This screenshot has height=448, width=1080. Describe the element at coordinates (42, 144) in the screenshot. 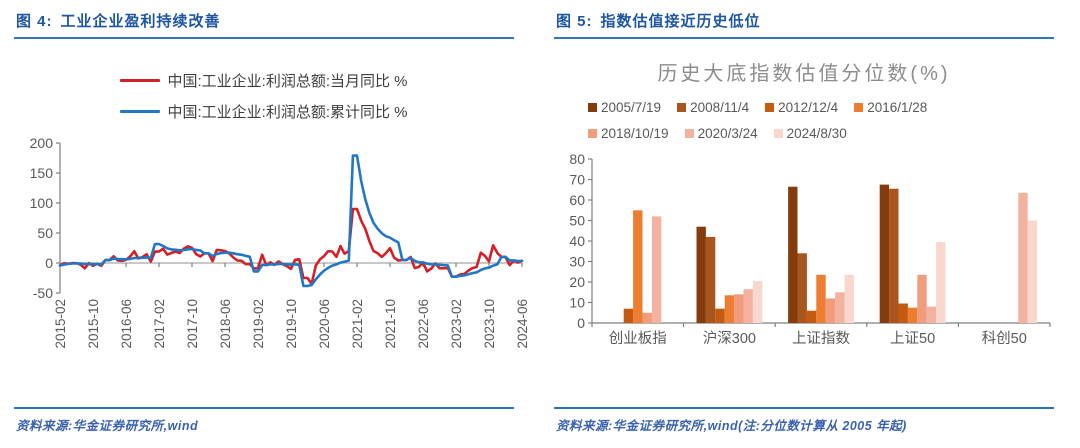

I see `y-tick-label: 200` at that location.